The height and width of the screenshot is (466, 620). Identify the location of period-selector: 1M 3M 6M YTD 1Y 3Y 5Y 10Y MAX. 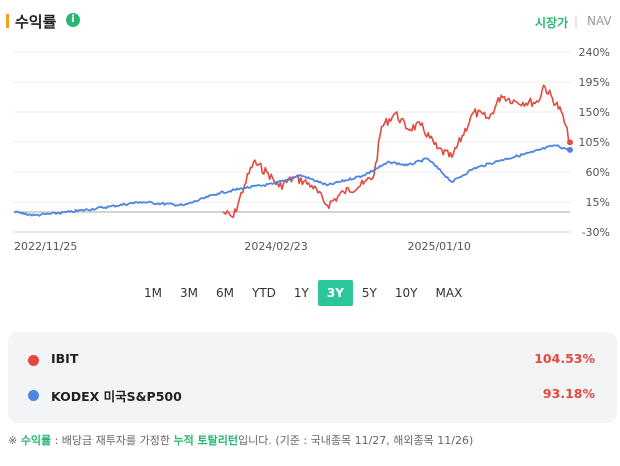
(303, 294).